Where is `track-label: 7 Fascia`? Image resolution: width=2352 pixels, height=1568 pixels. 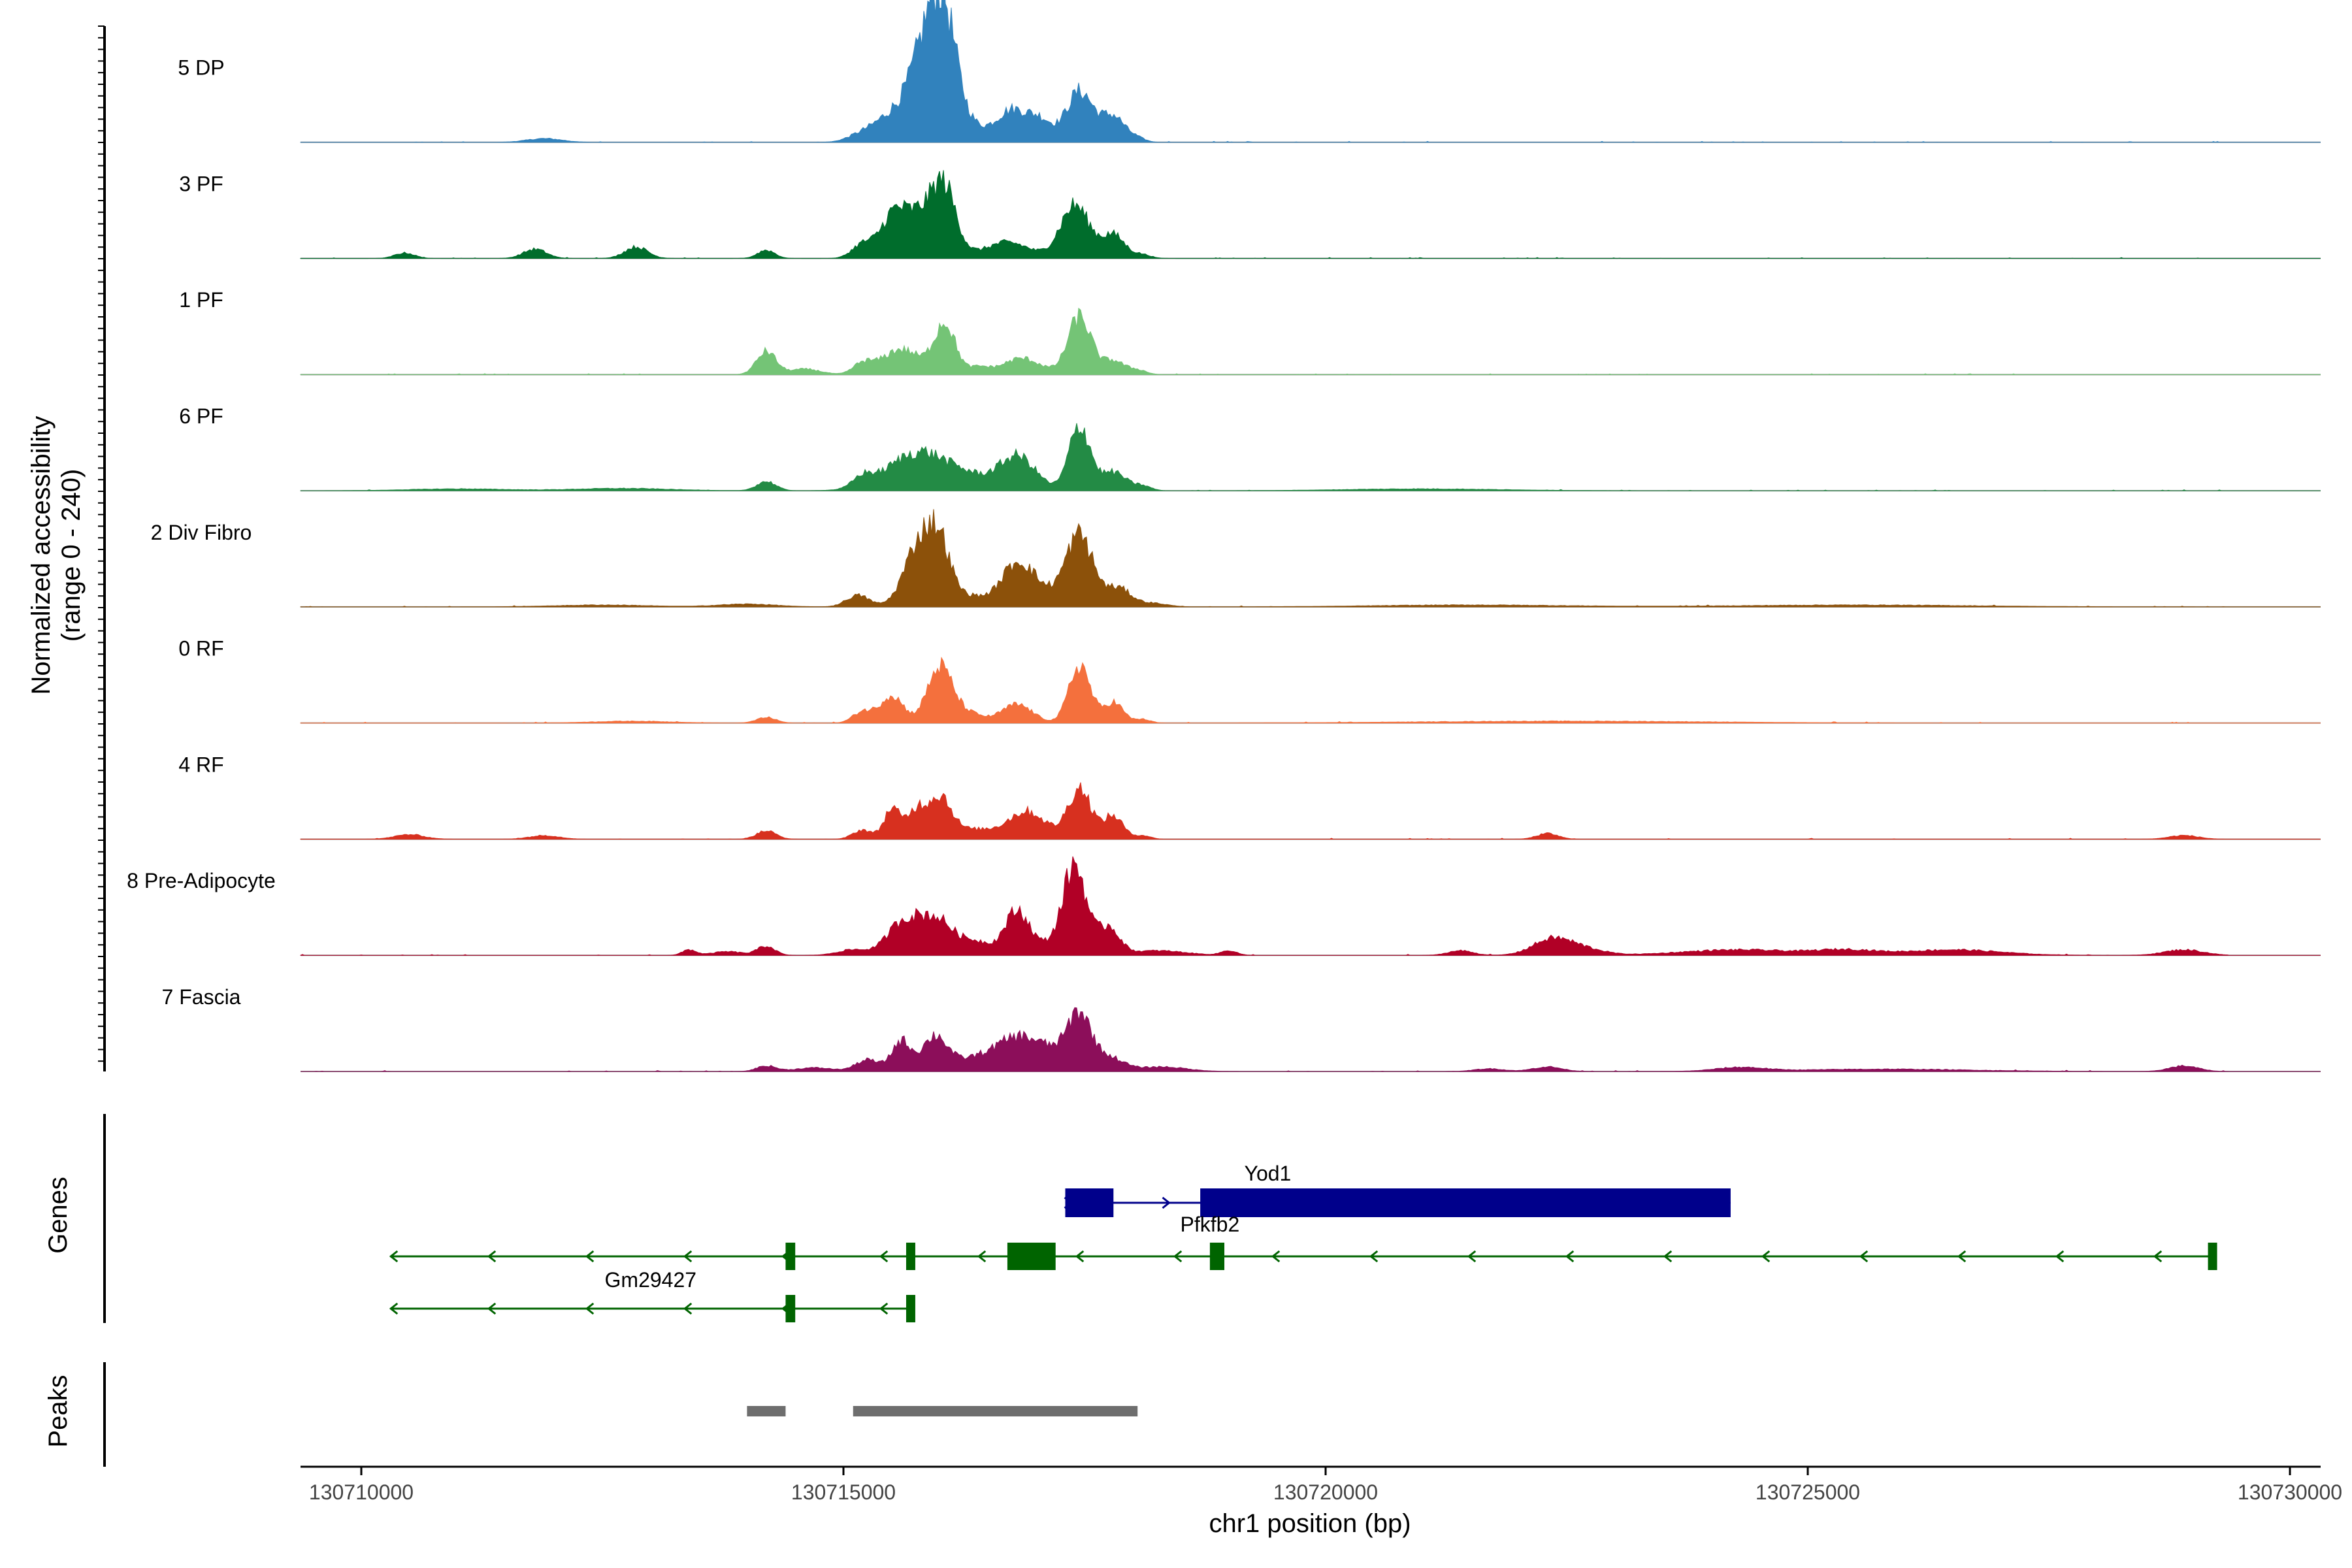 track-label: 7 Fascia is located at coordinates (201, 997).